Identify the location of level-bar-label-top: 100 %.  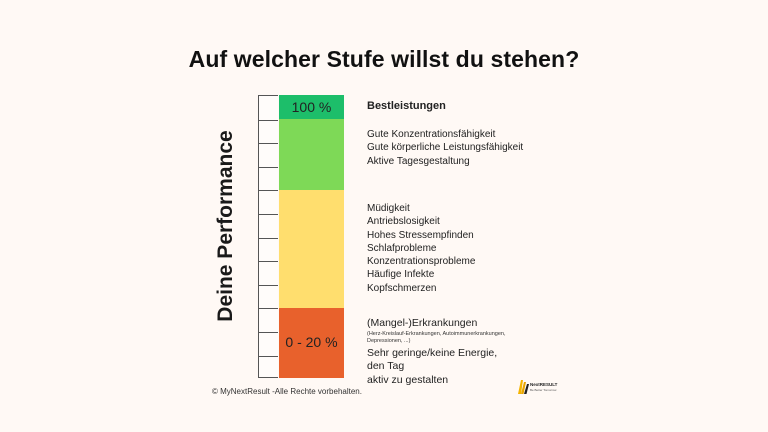
(311, 107).